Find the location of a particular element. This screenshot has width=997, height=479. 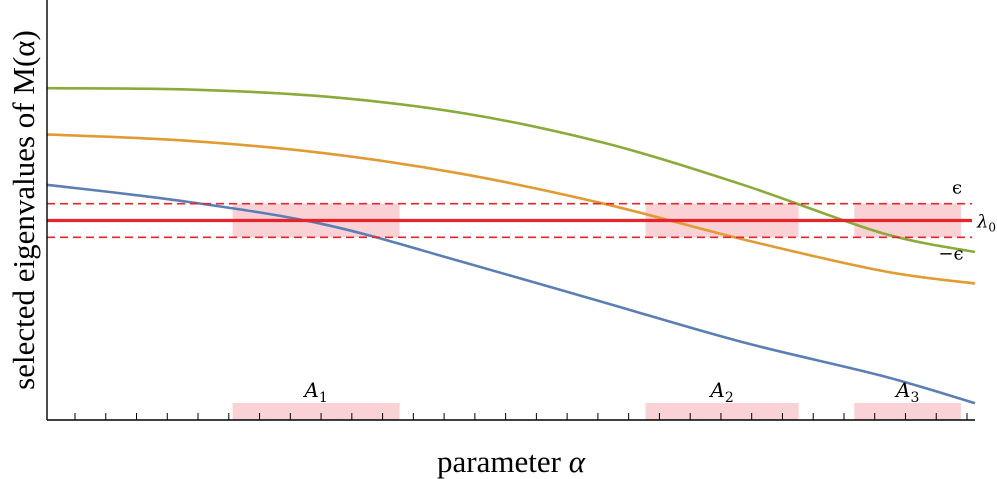

reference-labels: ϵλ0−ϵ is located at coordinates (967, 221).